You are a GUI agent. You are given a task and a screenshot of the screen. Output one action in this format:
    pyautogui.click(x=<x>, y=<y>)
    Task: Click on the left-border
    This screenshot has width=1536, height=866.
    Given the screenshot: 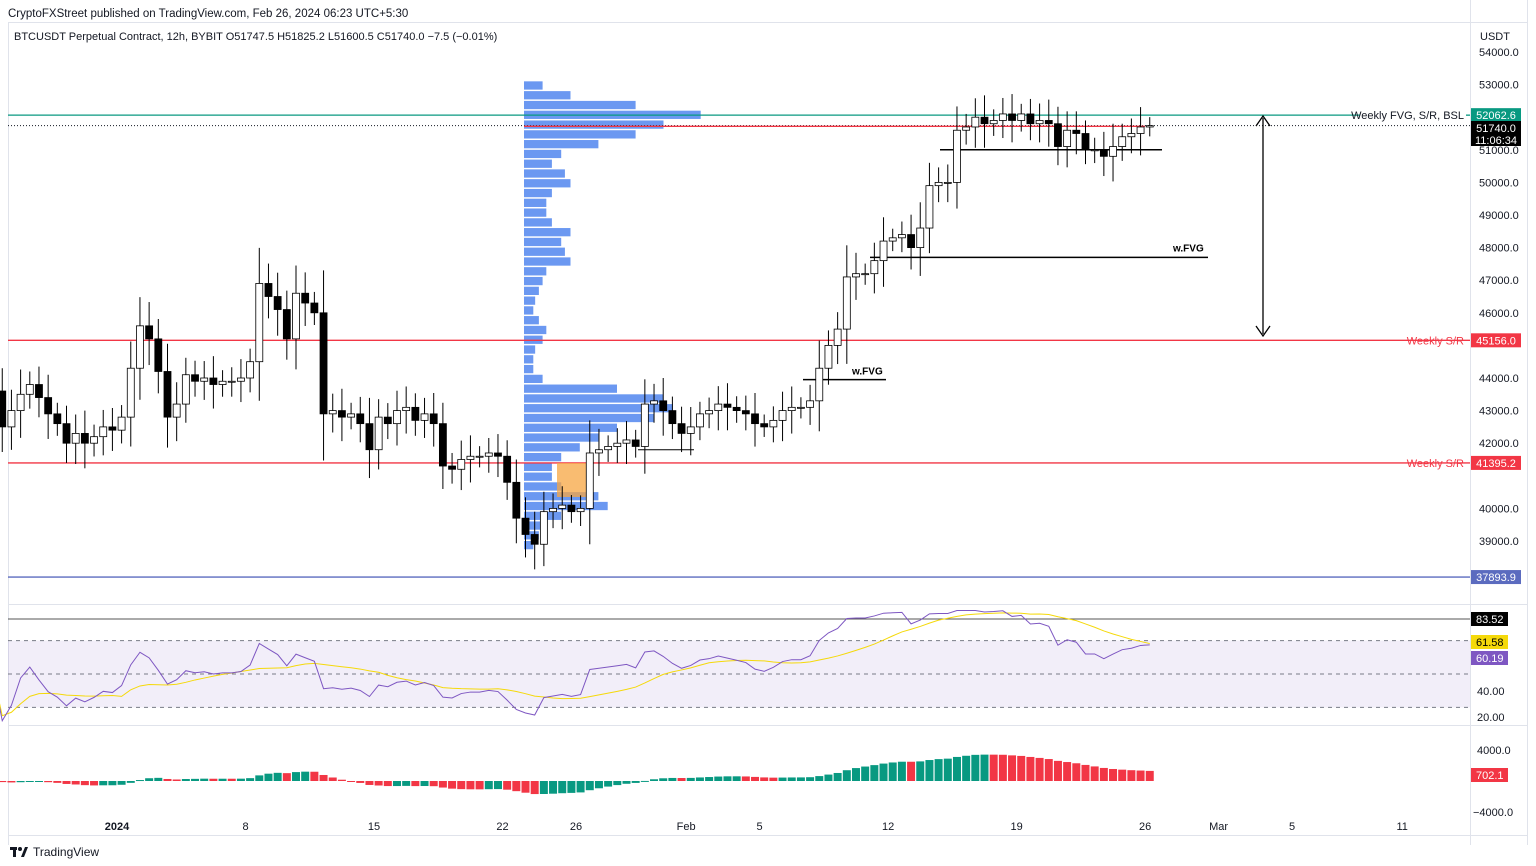 What is the action you would take?
    pyautogui.click(x=8, y=433)
    